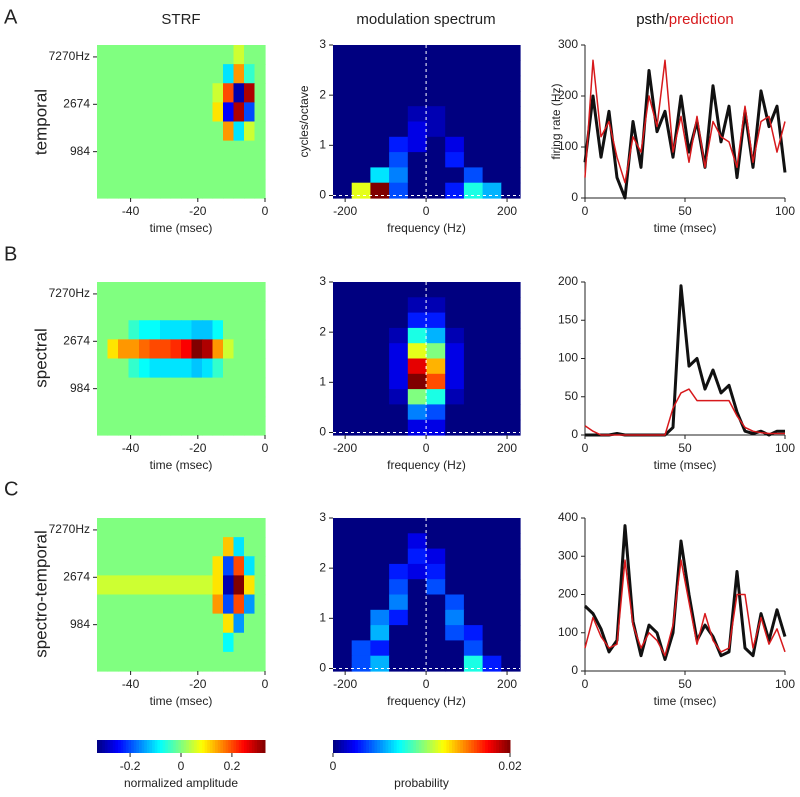 The width and height of the screenshot is (800, 797). I want to click on y-tick-label: 0, so click(322, 668).